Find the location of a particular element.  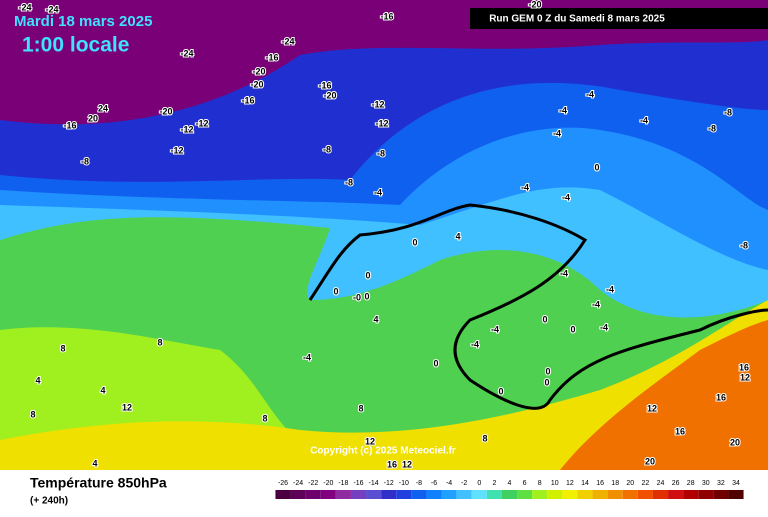

colorbar-label: 28 is located at coordinates (691, 483).